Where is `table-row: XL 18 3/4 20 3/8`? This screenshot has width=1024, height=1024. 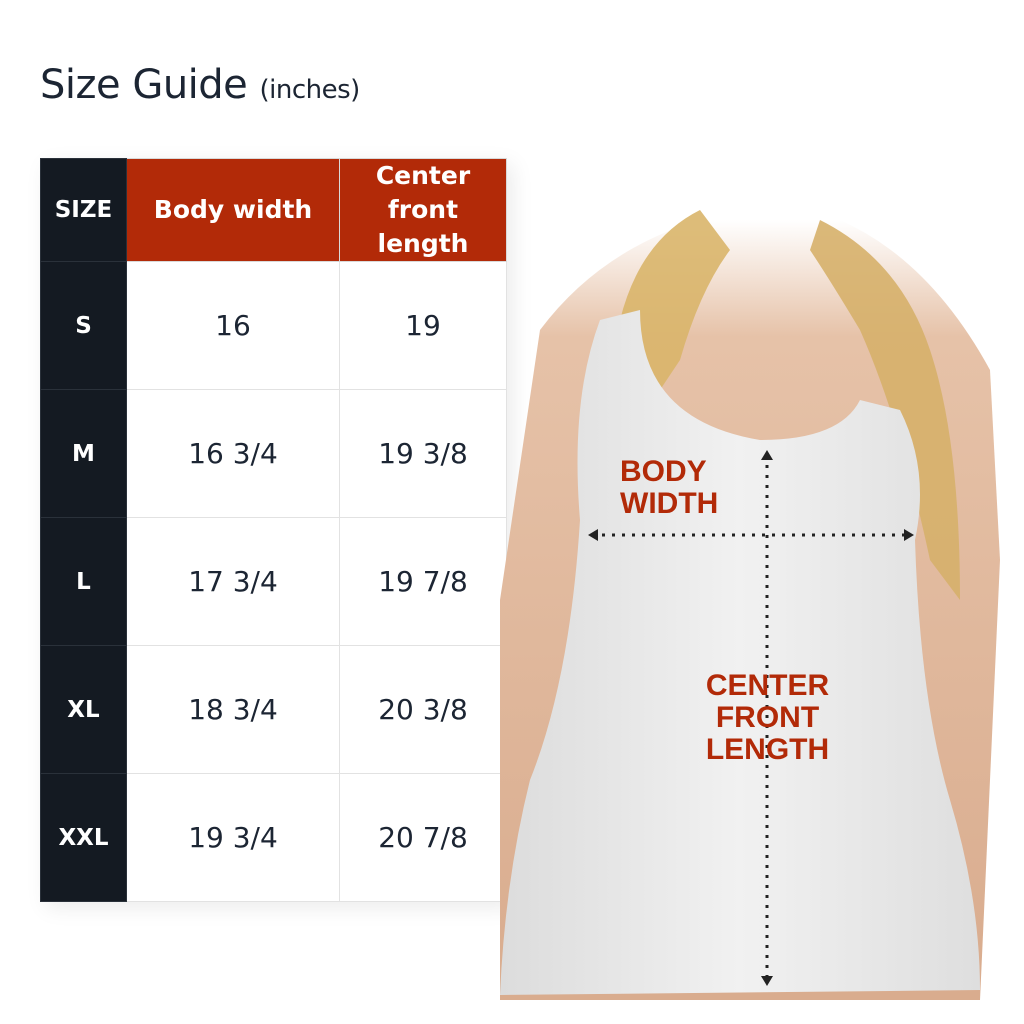
table-row: XL 18 3/4 20 3/8 is located at coordinates (273, 709).